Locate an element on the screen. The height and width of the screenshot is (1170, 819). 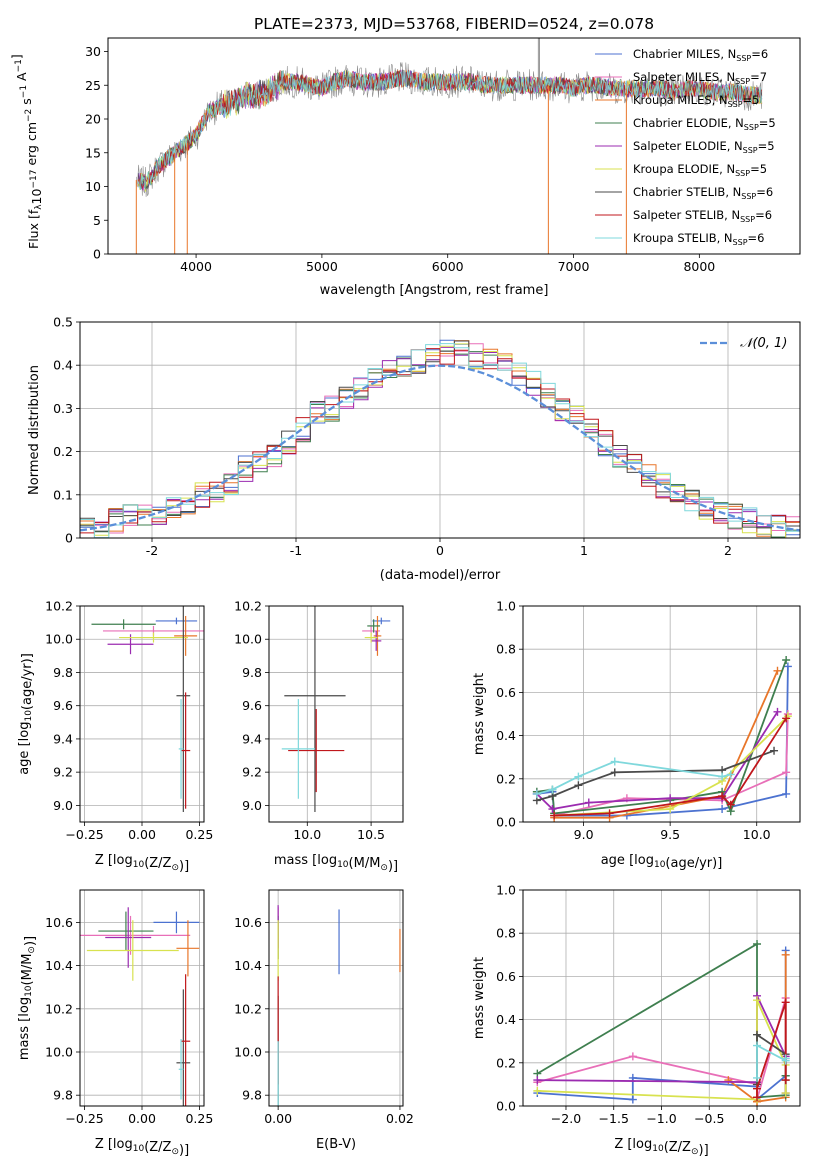
x-tick-label: 4000 is located at coordinates (196, 266).